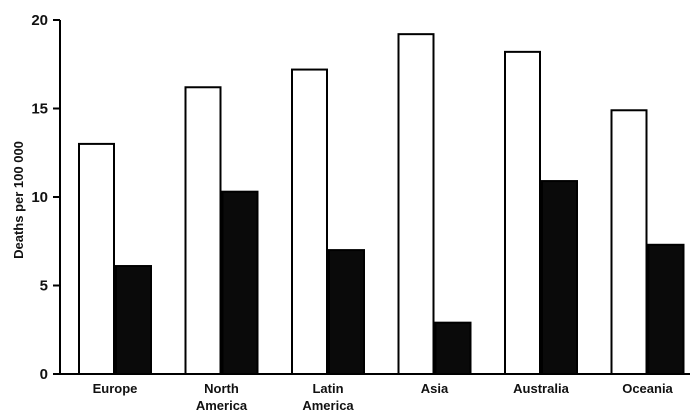  What do you see at coordinates (39, 20) in the screenshot?
I see `y-tick-label: 20` at bounding box center [39, 20].